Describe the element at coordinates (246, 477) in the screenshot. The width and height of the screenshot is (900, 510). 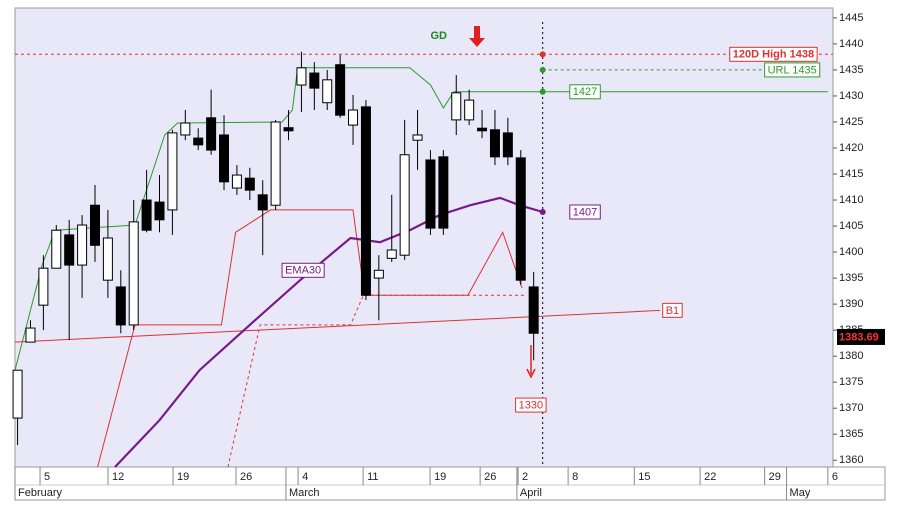
I see `x-tick-label: 26` at that location.